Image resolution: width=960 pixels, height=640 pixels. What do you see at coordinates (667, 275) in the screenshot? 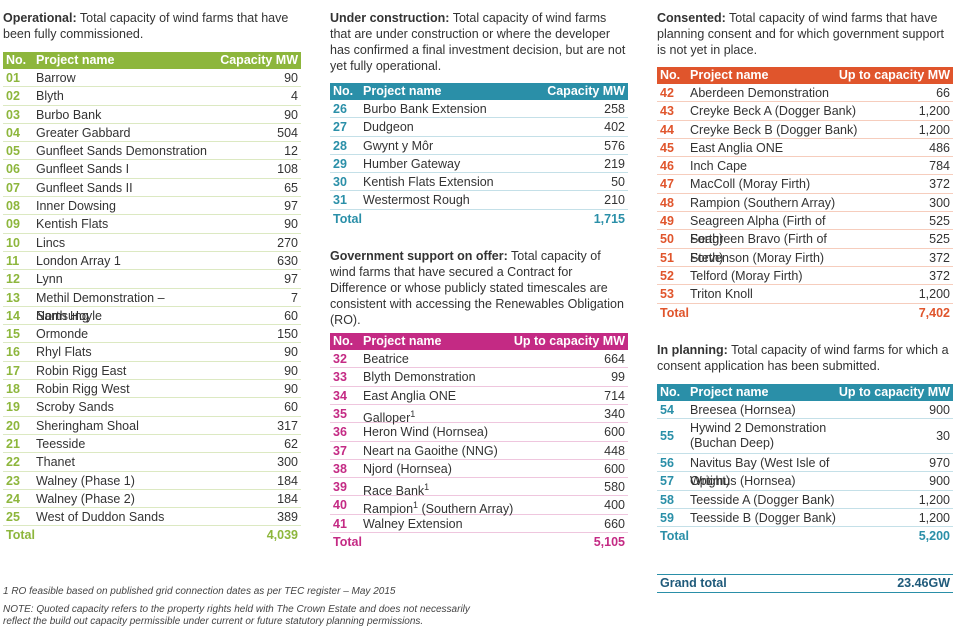
I see `project-number: 52` at bounding box center [667, 275].